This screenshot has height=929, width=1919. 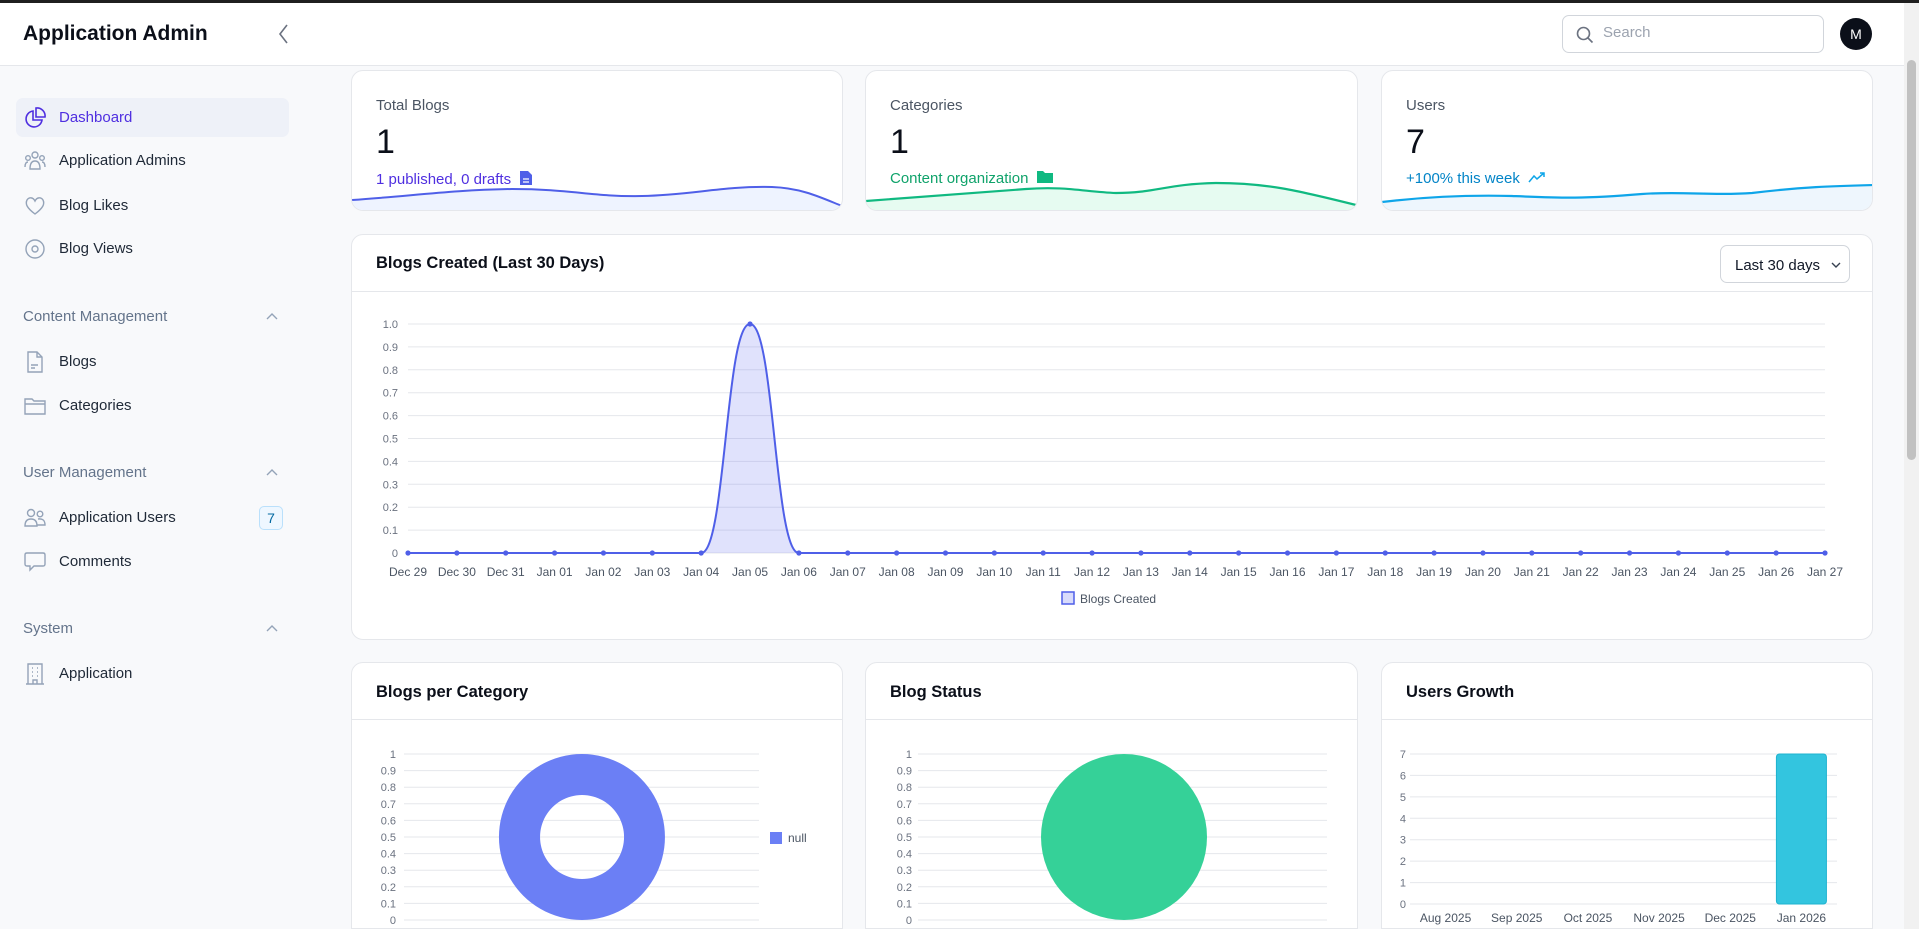 What do you see at coordinates (35, 562) in the screenshot?
I see `comment-icon` at bounding box center [35, 562].